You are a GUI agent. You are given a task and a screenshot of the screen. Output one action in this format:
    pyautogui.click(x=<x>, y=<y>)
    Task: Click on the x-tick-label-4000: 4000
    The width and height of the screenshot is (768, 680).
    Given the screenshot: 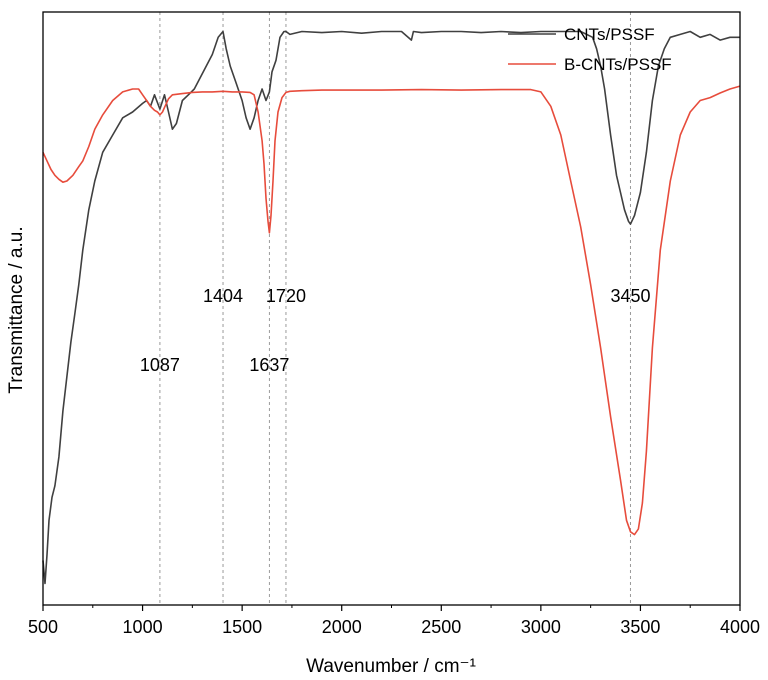 What is the action you would take?
    pyautogui.click(x=740, y=627)
    